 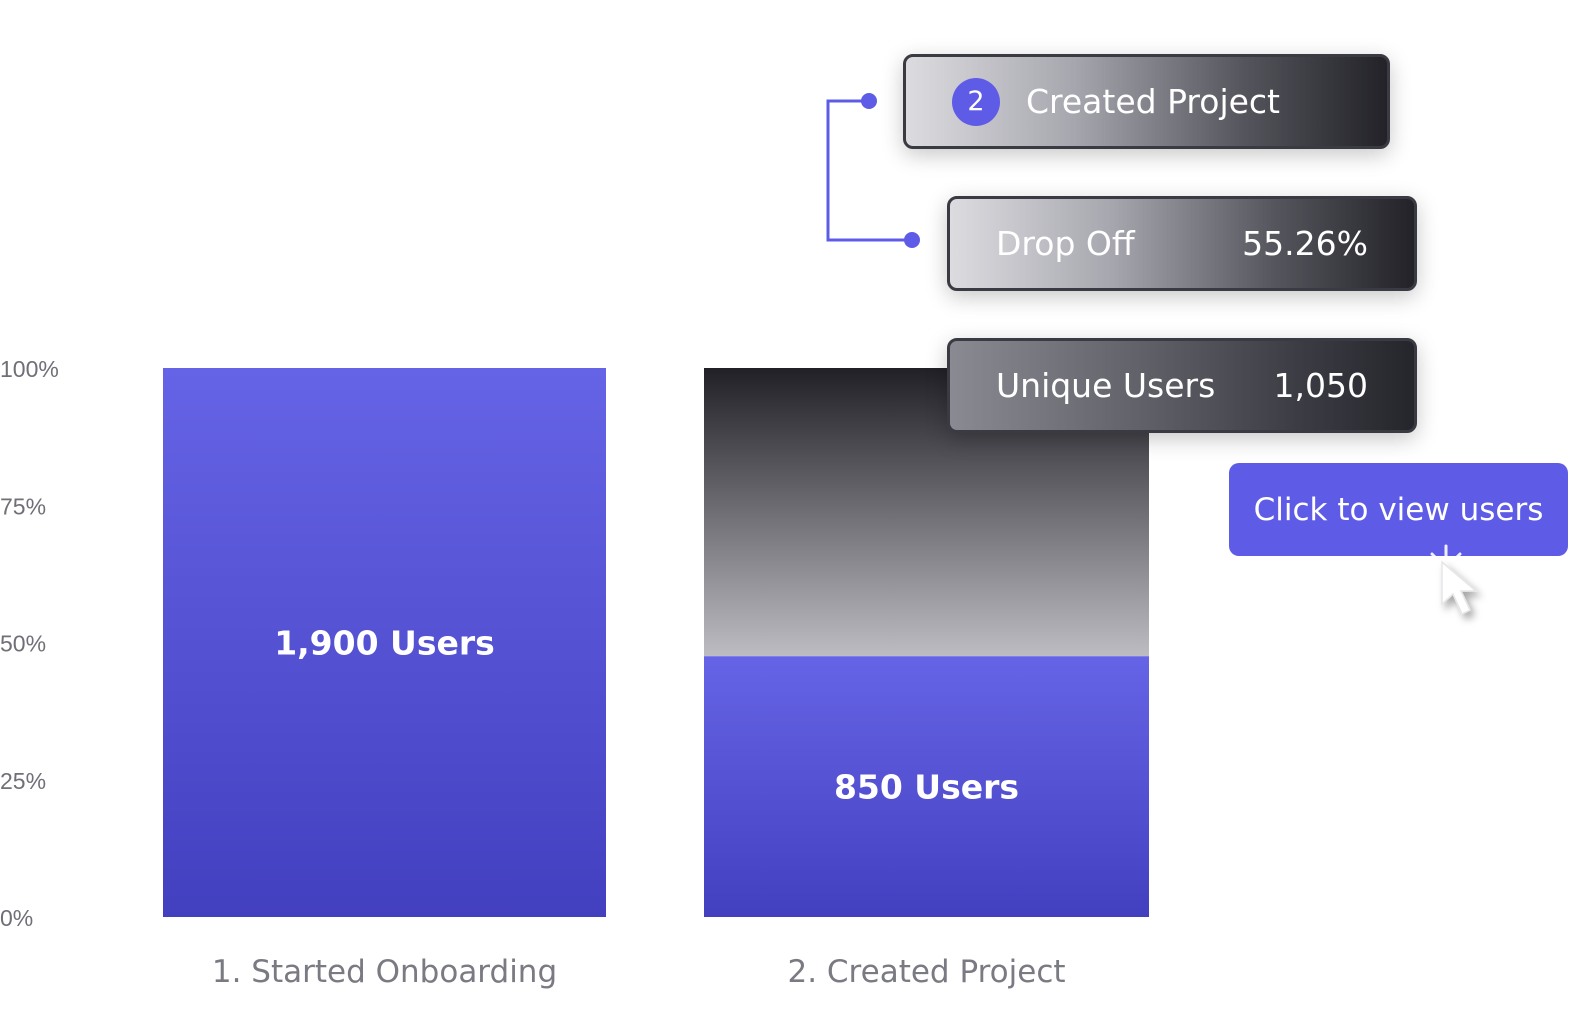 I want to click on step-name: Created Project, so click(x=1153, y=101).